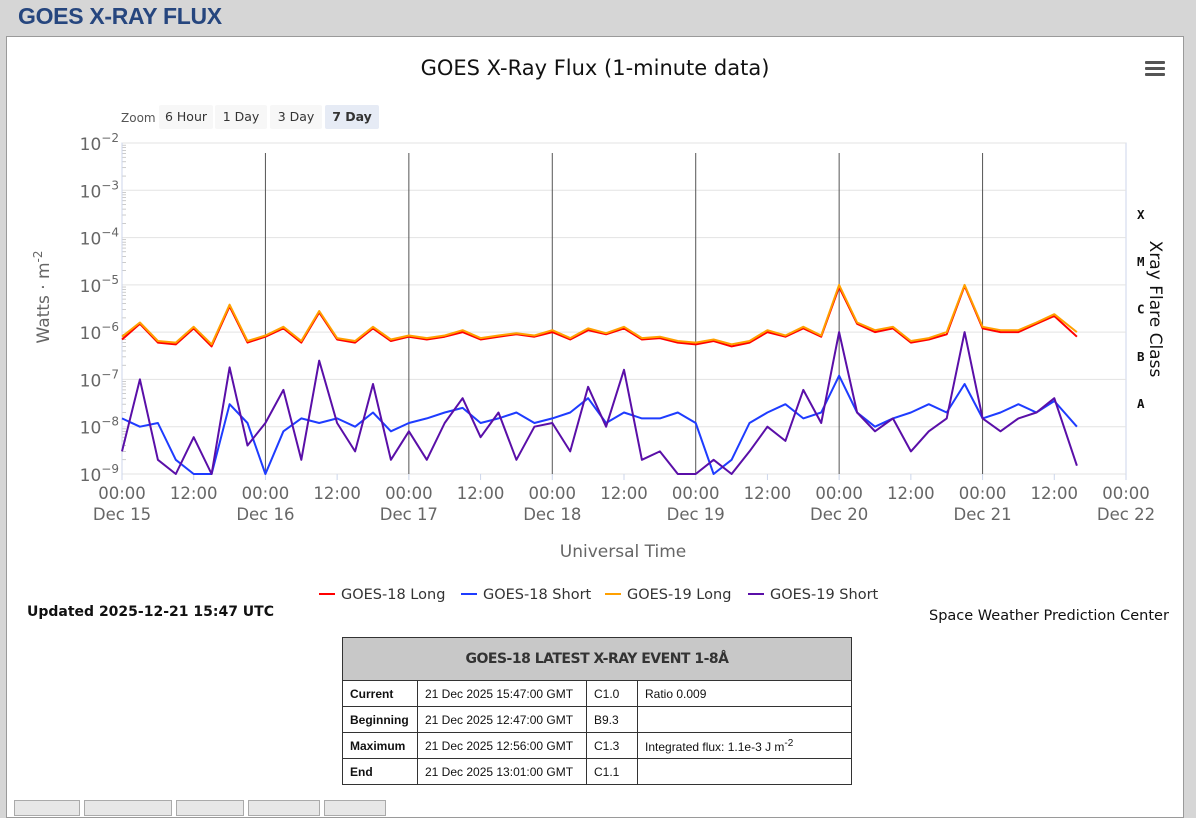 The width and height of the screenshot is (1196, 818). I want to click on x-tick-date: Dec 16, so click(265, 514).